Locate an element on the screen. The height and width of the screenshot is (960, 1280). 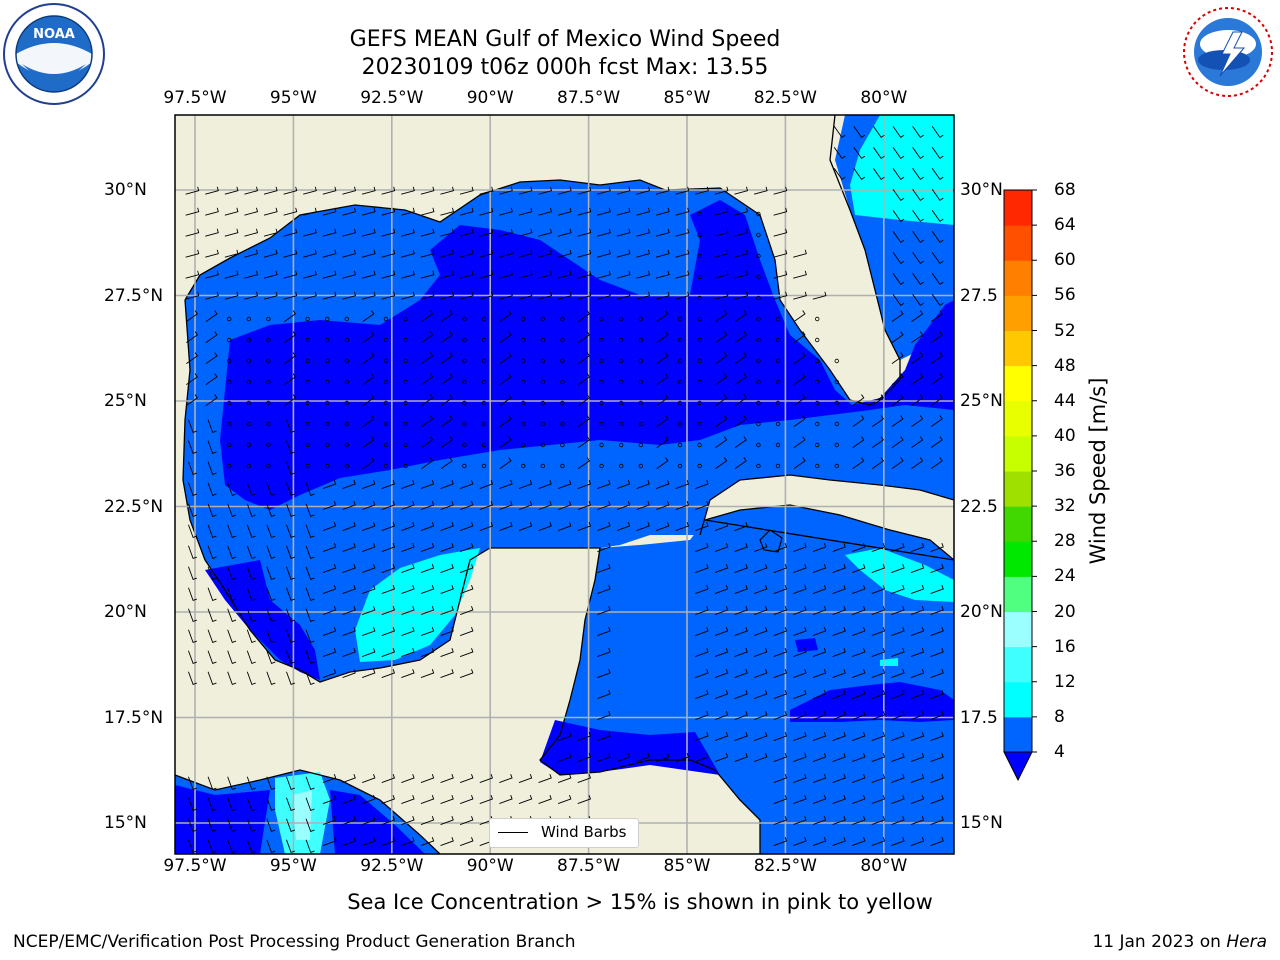
lat-tick-label-right: 27.5 is located at coordinates (979, 295).